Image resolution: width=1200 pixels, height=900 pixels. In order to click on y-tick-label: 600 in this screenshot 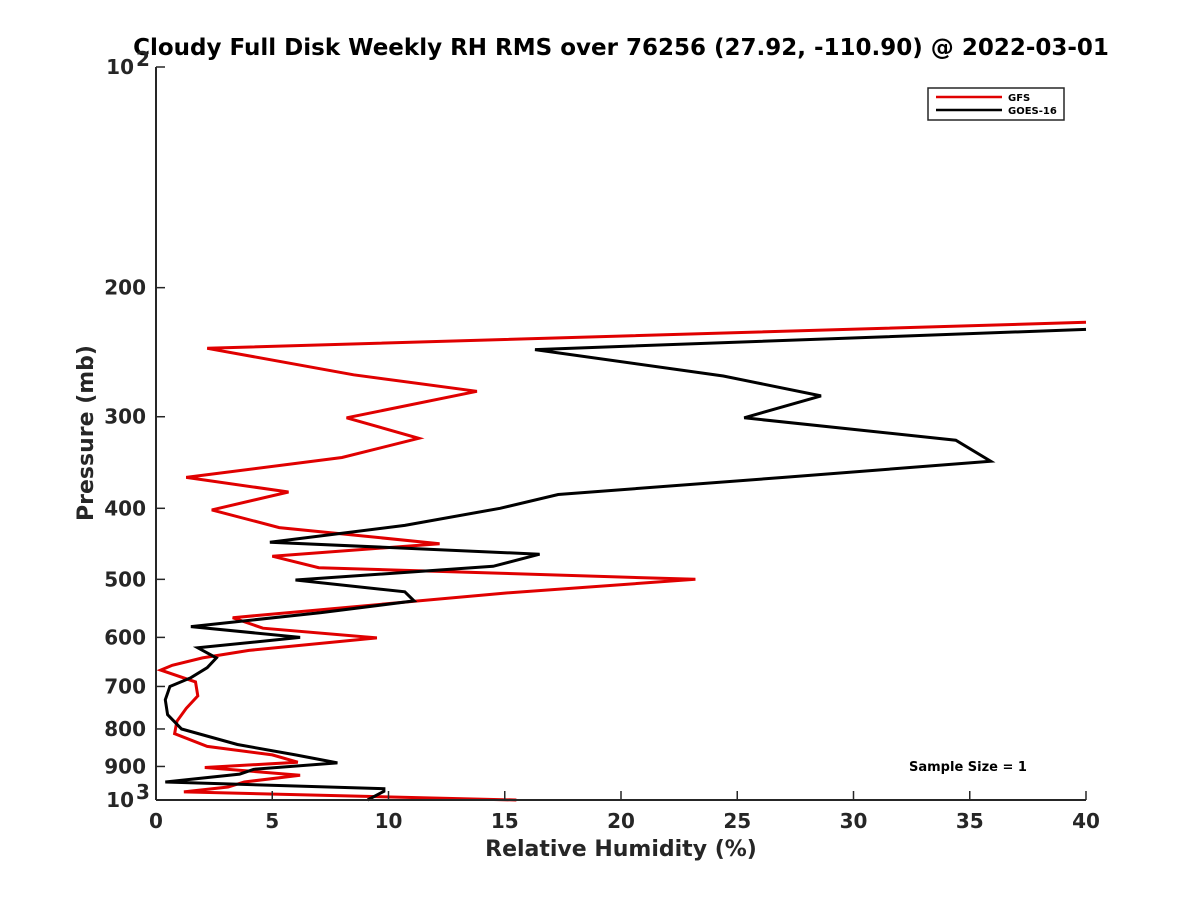, I will do `click(125, 637)`.